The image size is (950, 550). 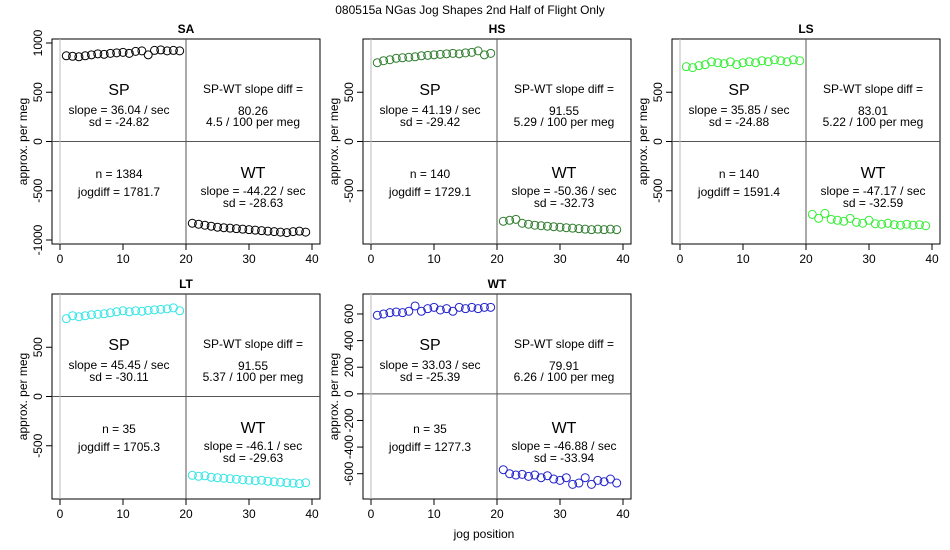 What do you see at coordinates (349, 190) in the screenshot?
I see `y-tick-label: -500` at bounding box center [349, 190].